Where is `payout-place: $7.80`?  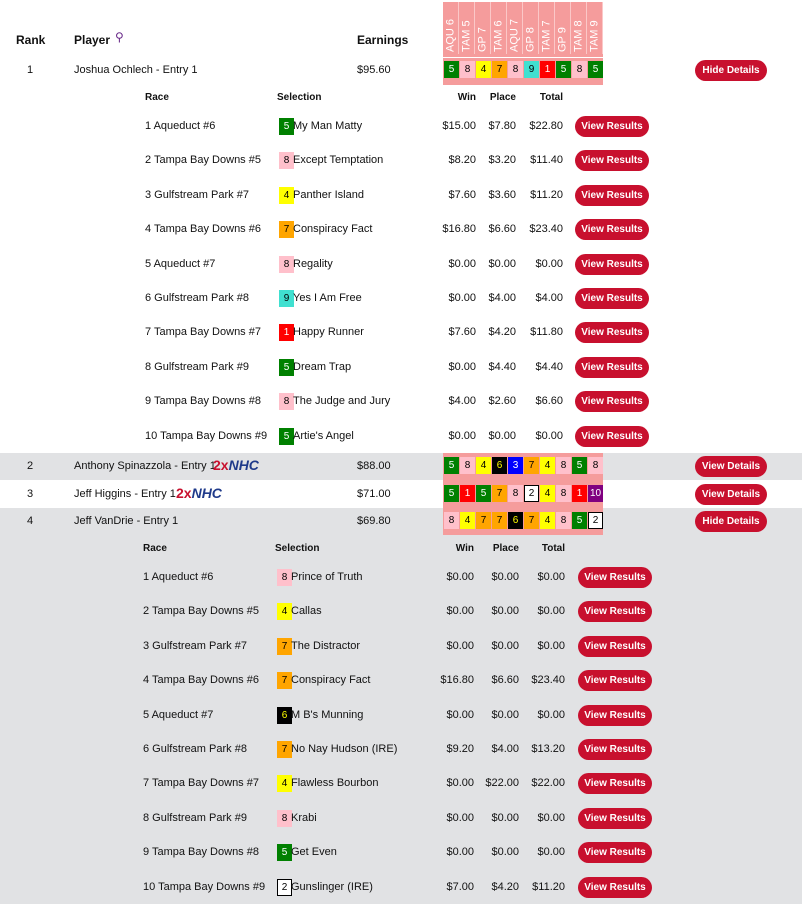
payout-place: $7.80 is located at coordinates (502, 126).